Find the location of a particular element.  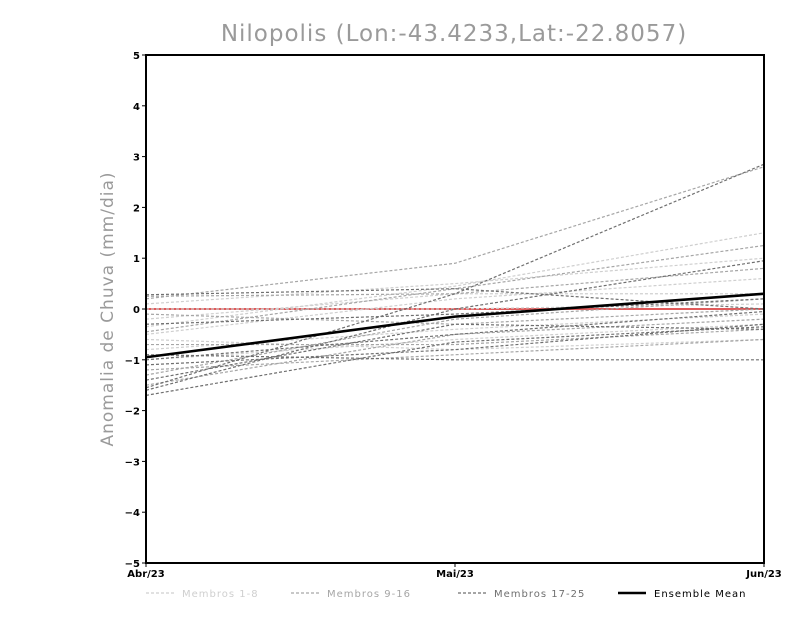

ensemble-mean-line is located at coordinates (455, 325).